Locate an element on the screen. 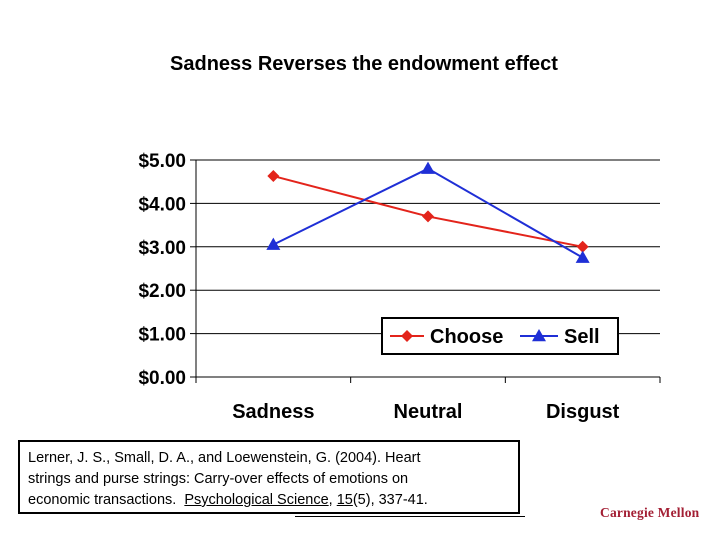 The width and height of the screenshot is (720, 540). legend-marker-sell is located at coordinates (539, 335).